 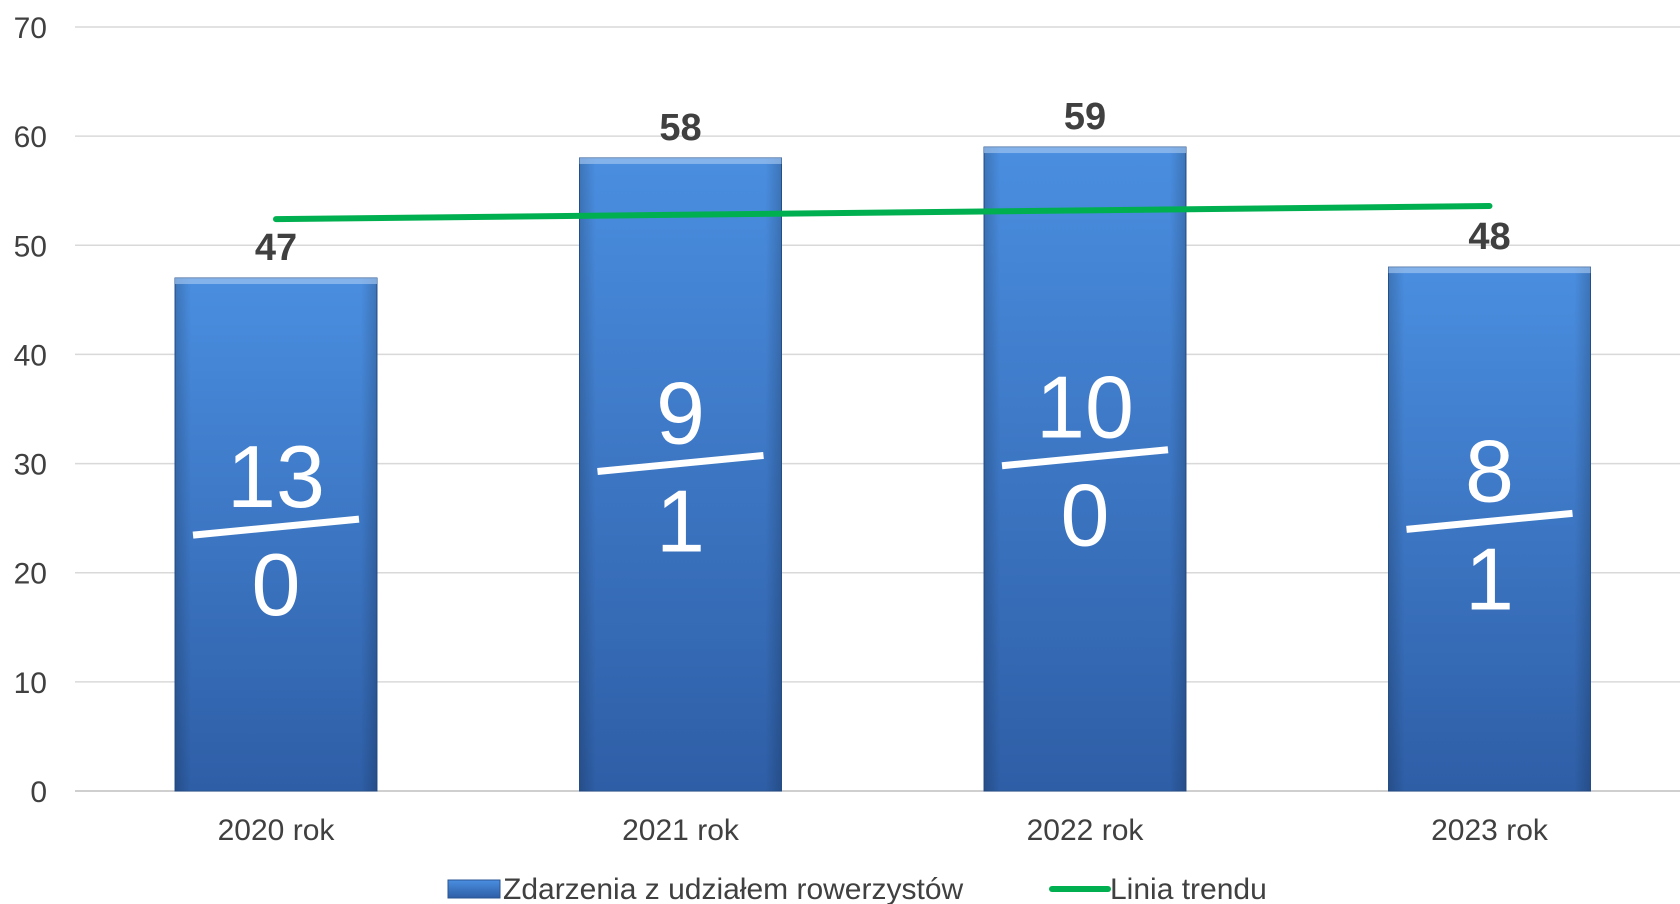 I want to click on fraction-top: 8, so click(x=1489, y=470).